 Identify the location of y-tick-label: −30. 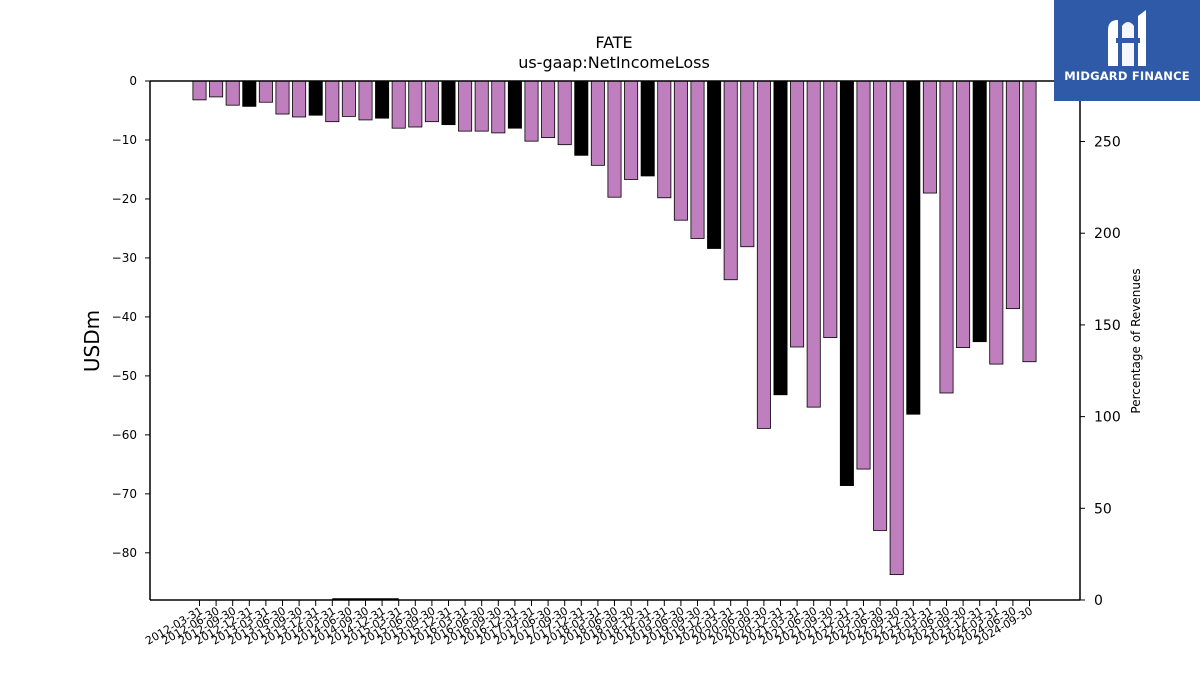
(124, 258).